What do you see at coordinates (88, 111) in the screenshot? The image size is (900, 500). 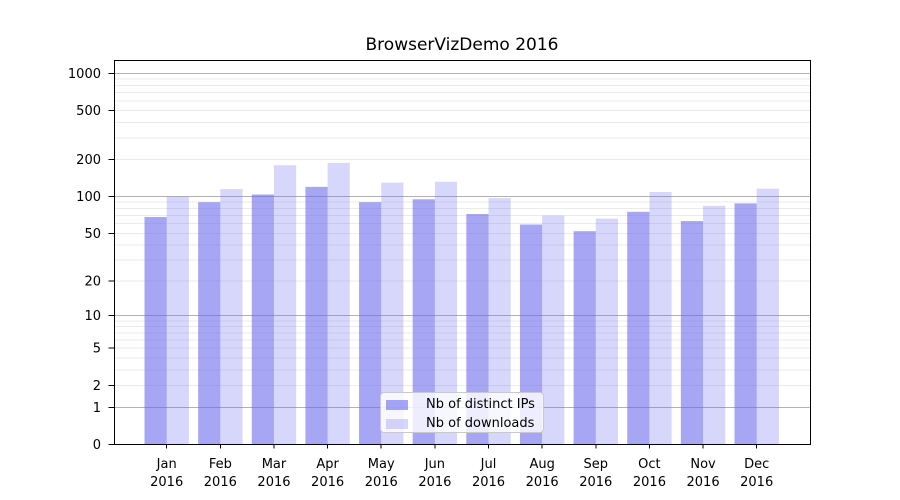 I see `y-tick-label: 500` at bounding box center [88, 111].